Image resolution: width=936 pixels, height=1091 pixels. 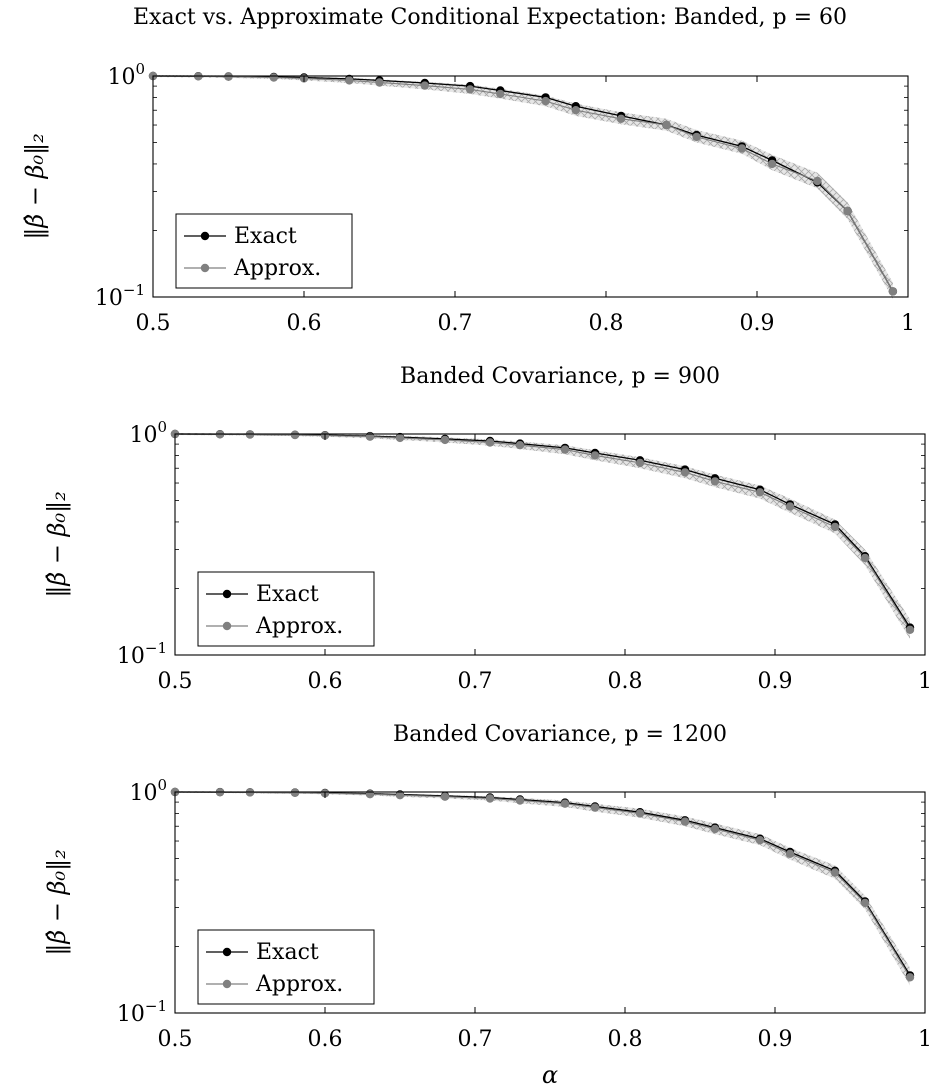 What do you see at coordinates (550, 1075) in the screenshot?
I see `x-axis-label: α` at bounding box center [550, 1075].